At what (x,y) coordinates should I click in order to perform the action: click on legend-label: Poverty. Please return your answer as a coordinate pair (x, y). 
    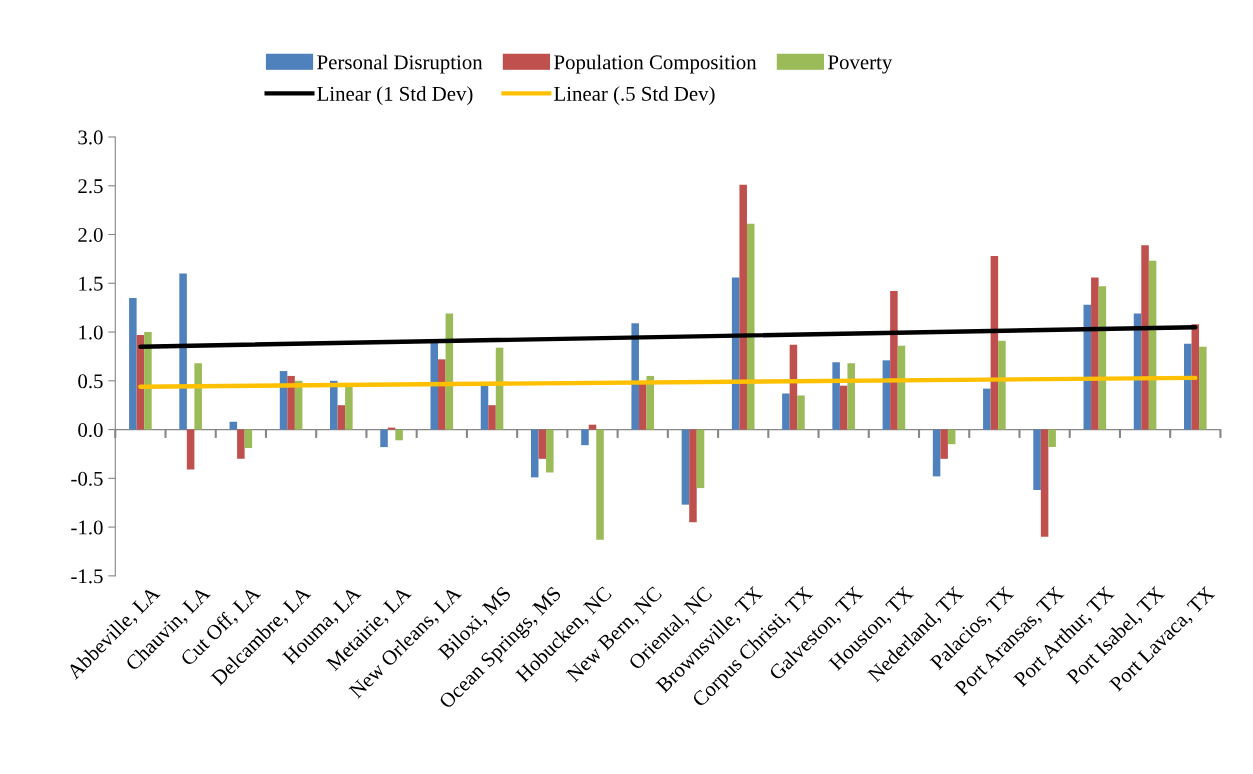
    Looking at the image, I should click on (860, 64).